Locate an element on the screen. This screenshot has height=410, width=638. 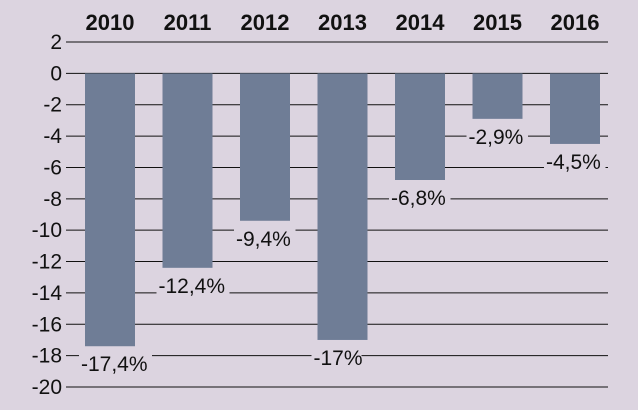
year-label-2013: 2013 is located at coordinates (342, 22).